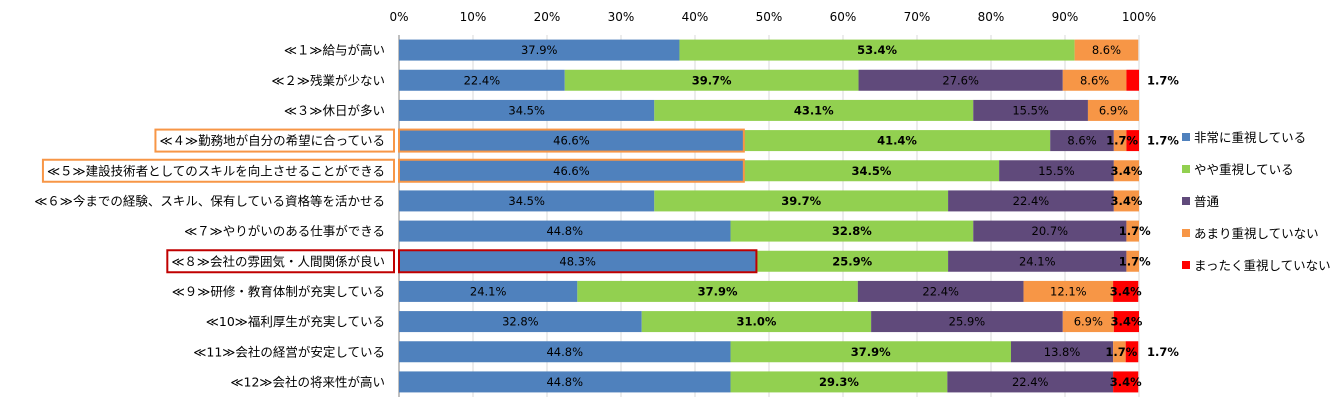 The image size is (1344, 410). I want to click on x-tick-label: 10%, so click(473, 17).